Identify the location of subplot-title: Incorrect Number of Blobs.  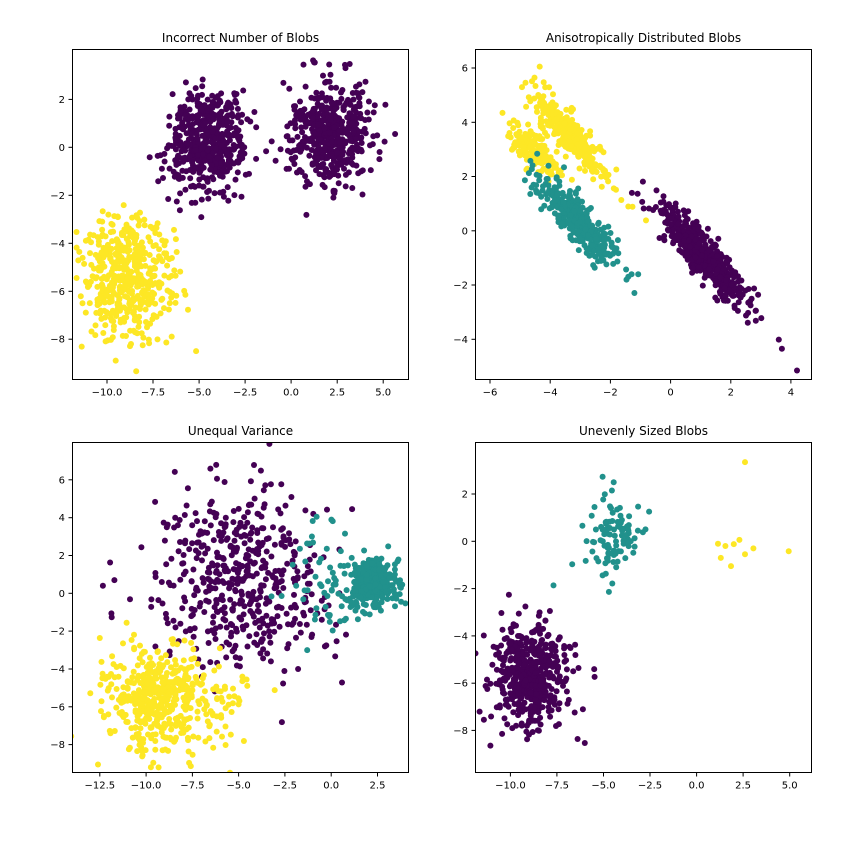
(240, 38).